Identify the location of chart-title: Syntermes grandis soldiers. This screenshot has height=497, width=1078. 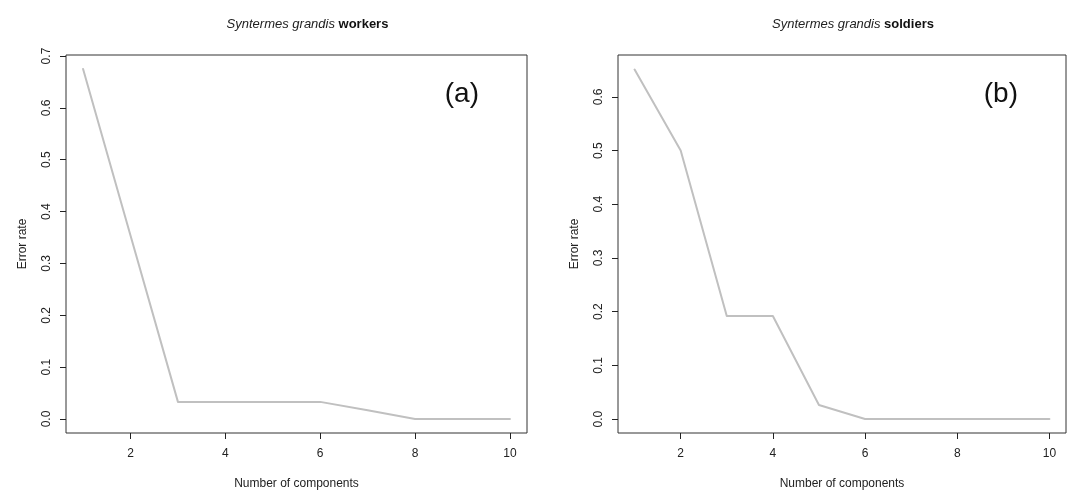
(853, 23).